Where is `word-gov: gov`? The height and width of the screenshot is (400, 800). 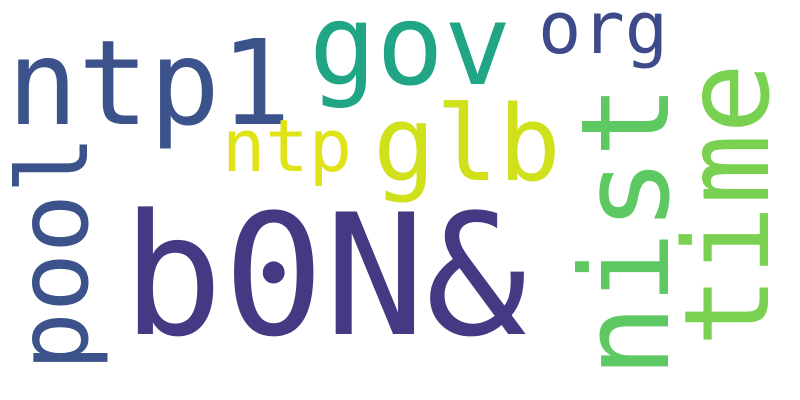
word-gov: gov is located at coordinates (410, 55).